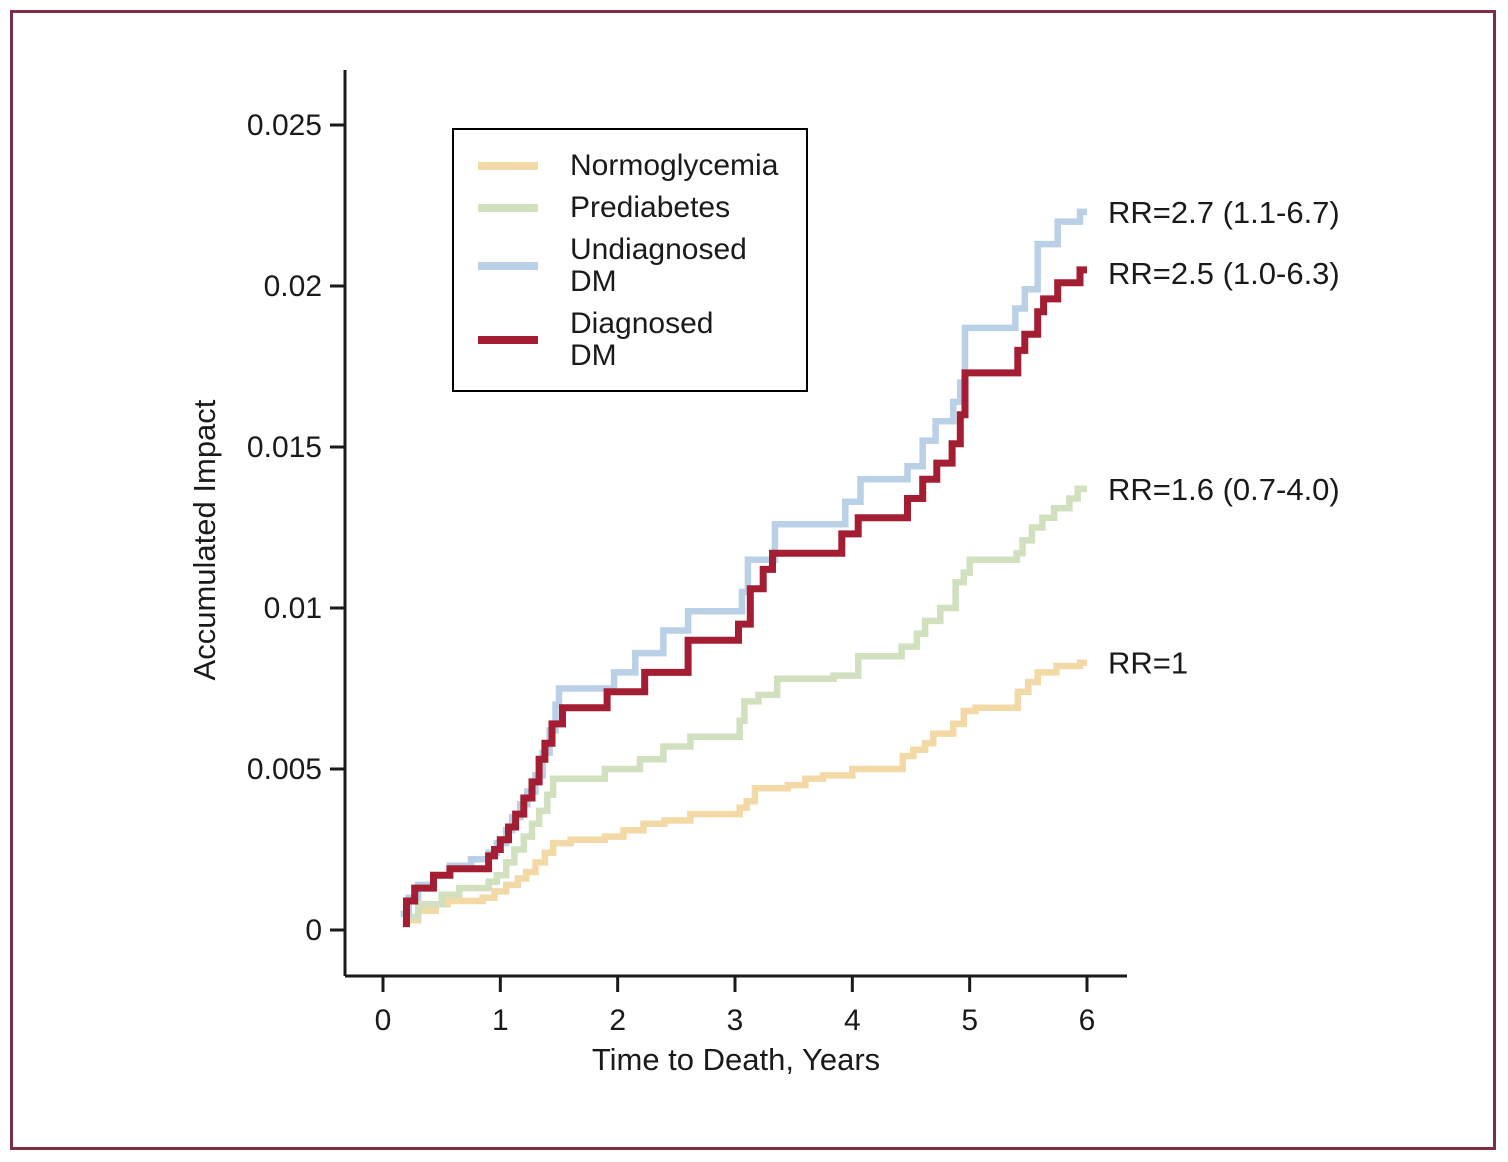 Image resolution: width=1508 pixels, height=1162 pixels. I want to click on y-tick-label: 0.005, so click(284, 769).